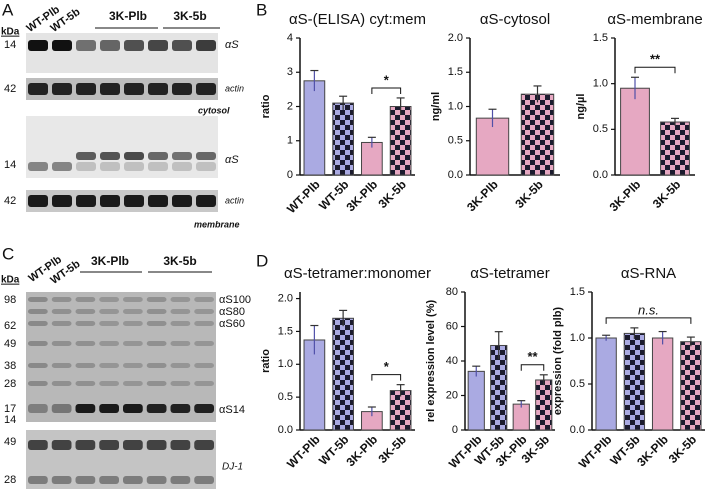 Image resolution: width=709 pixels, height=489 pixels. I want to click on chart-title: αS-RNA, so click(648, 273).